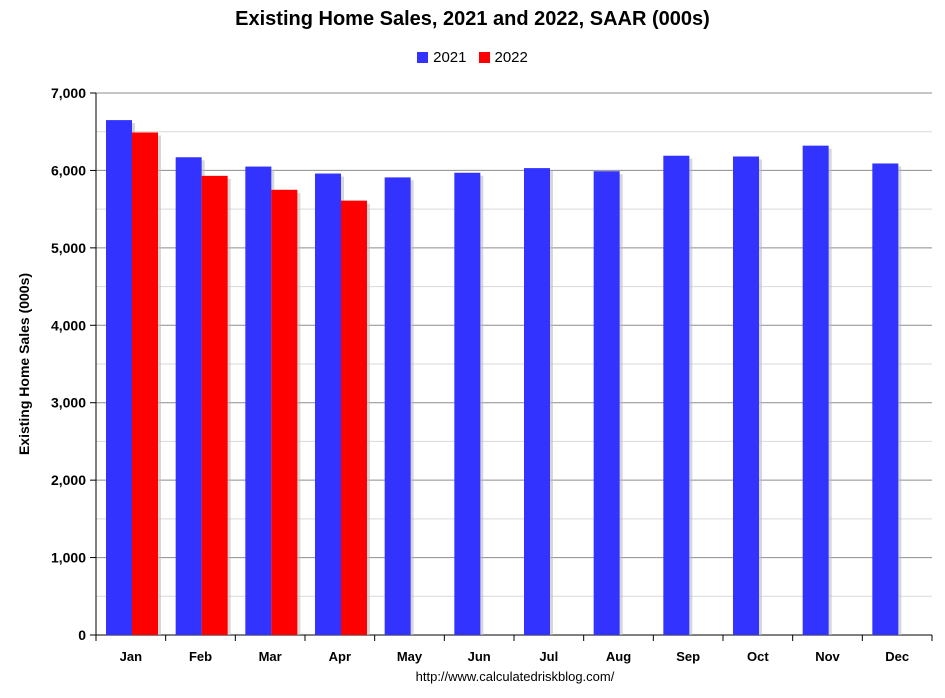 Image resolution: width=945 pixels, height=698 pixels. What do you see at coordinates (484, 57) in the screenshot?
I see `legend-swatch-2022` at bounding box center [484, 57].